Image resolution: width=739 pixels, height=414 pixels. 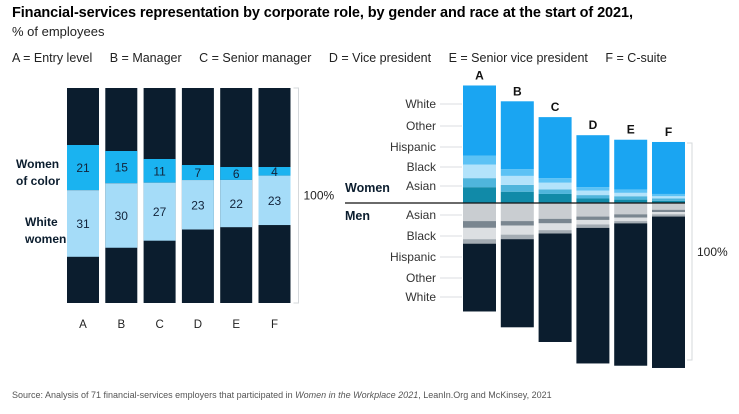 I want to click on right-men-label-other: Other, so click(x=421, y=278).